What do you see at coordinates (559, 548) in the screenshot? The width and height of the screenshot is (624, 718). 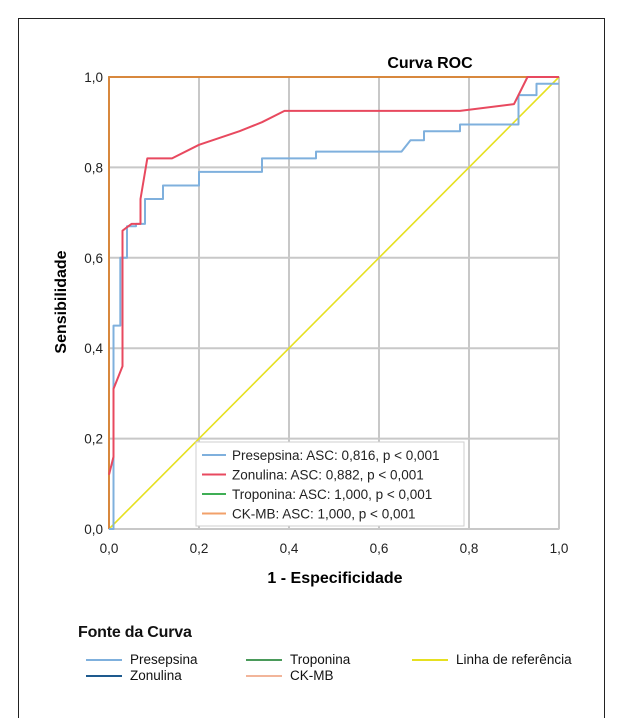 I see `x-tick-label: 1,0` at bounding box center [559, 548].